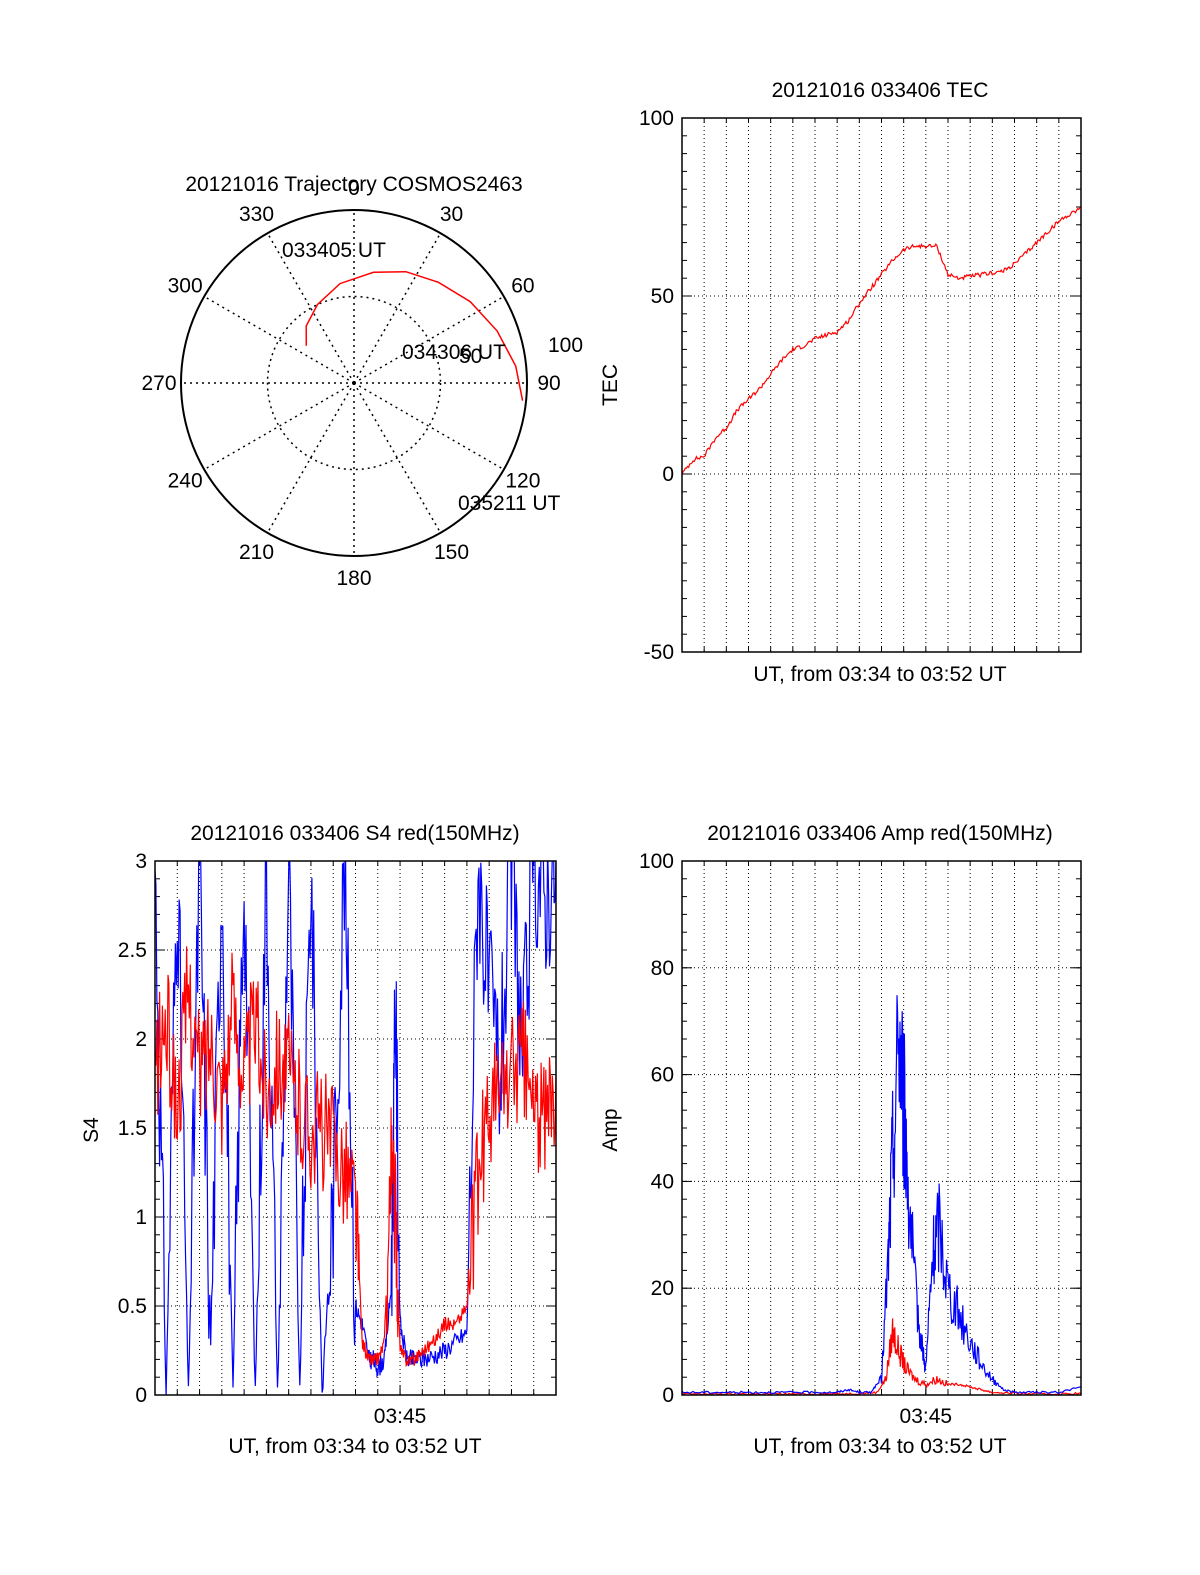 The height and width of the screenshot is (1575, 1200). Describe the element at coordinates (91, 1130) in the screenshot. I see `s4-ylabel: S4` at that location.